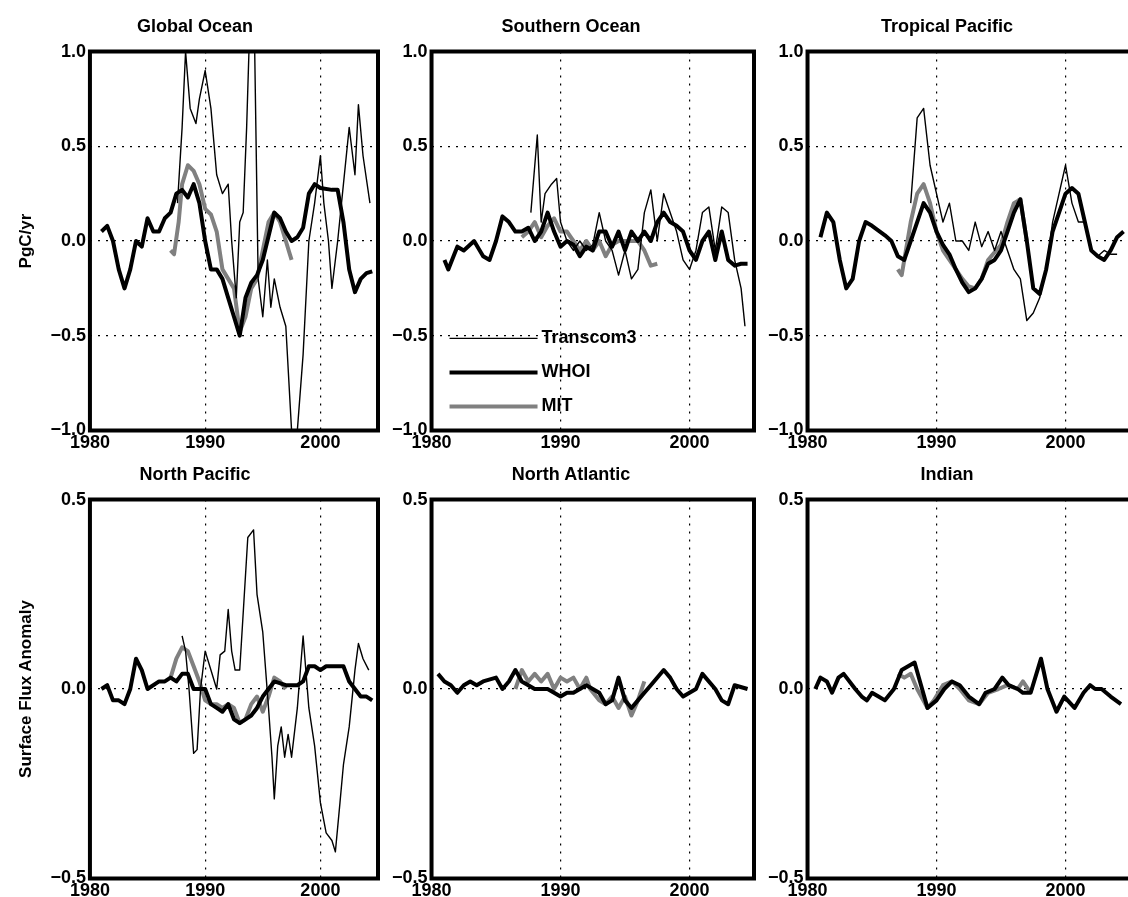 This screenshot has height=897, width=1128. I want to click on y-axis-title: PgC/yr, so click(25, 241).